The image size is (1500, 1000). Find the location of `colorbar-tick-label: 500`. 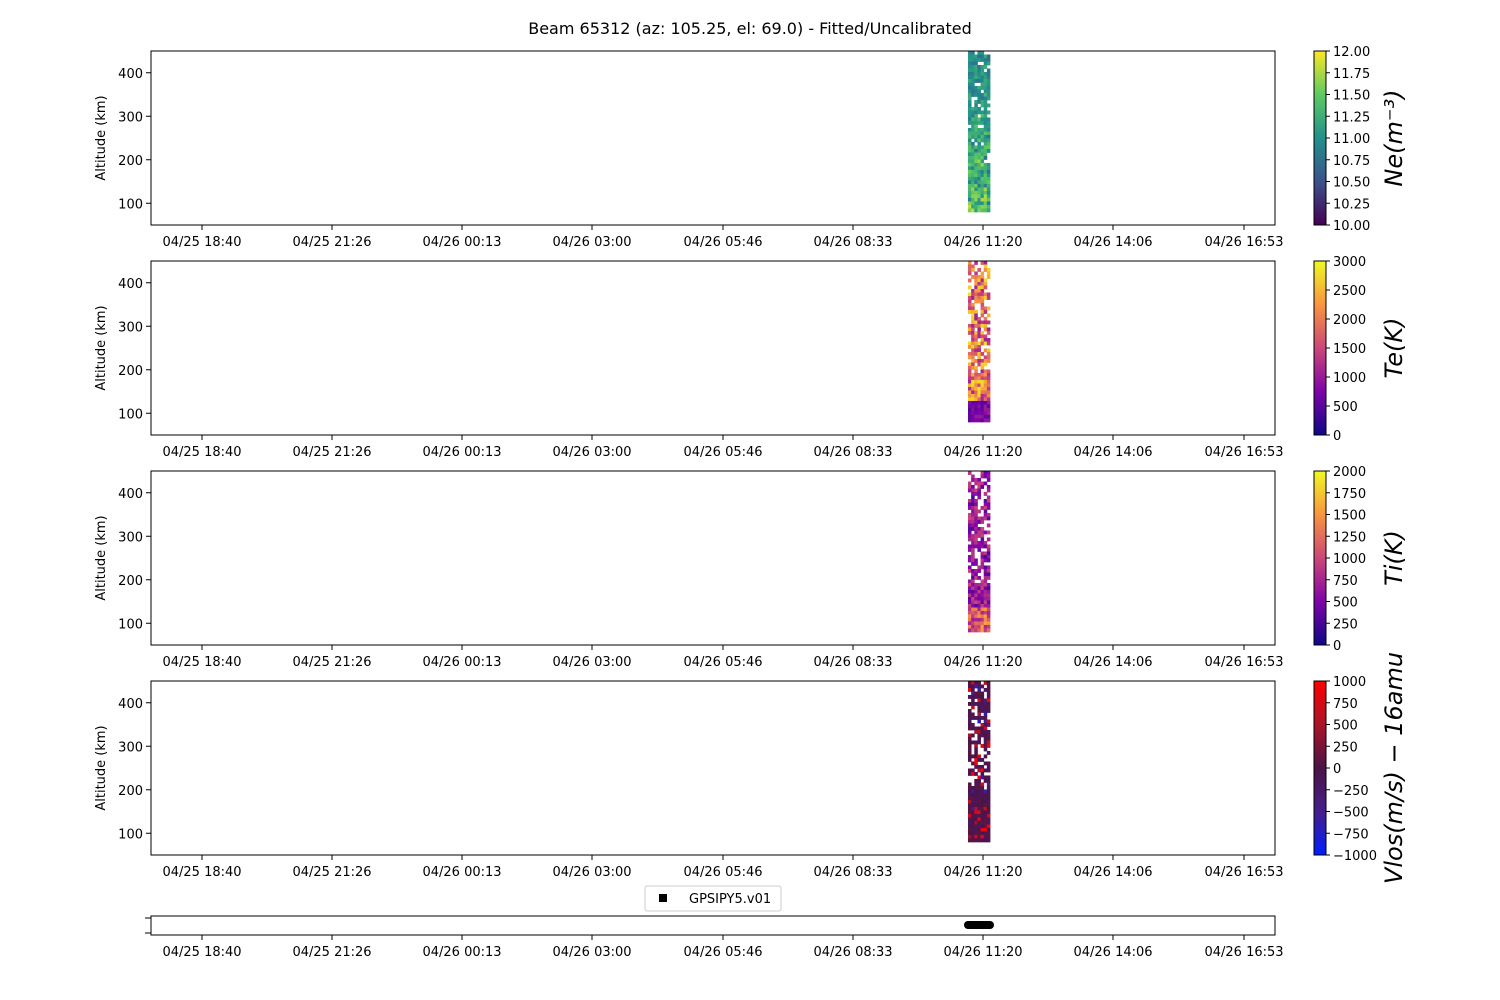

colorbar-tick-label: 500 is located at coordinates (1345, 603).